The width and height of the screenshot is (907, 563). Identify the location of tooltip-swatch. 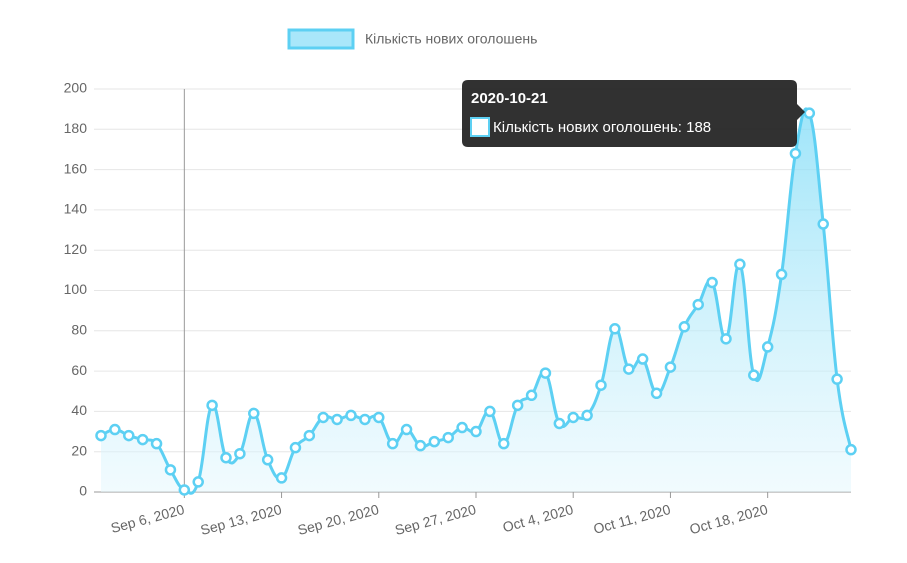
(480, 127).